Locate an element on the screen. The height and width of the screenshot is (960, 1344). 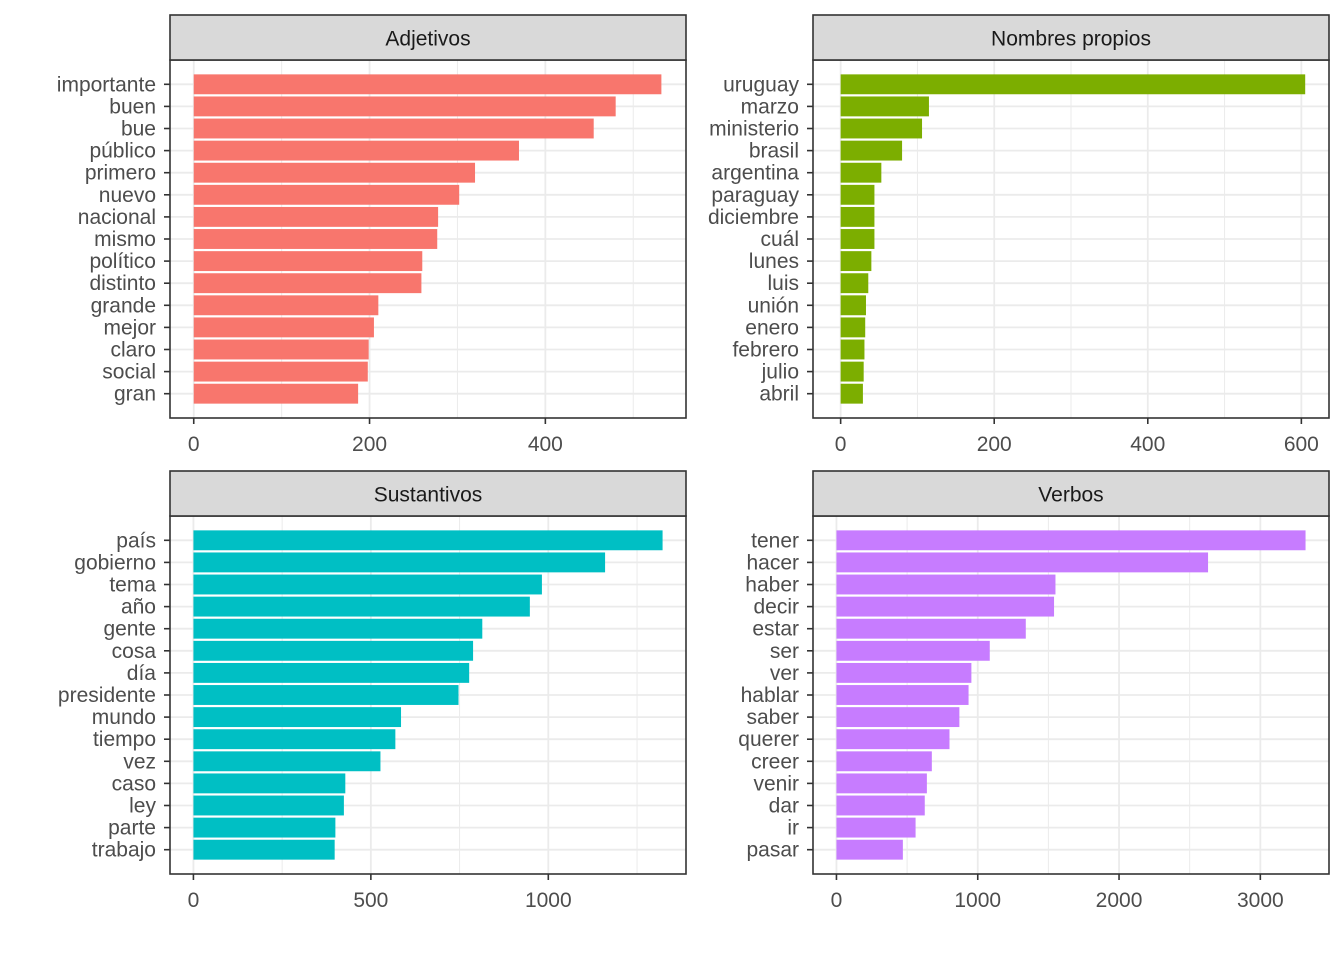
bar-tener is located at coordinates (1071, 540).